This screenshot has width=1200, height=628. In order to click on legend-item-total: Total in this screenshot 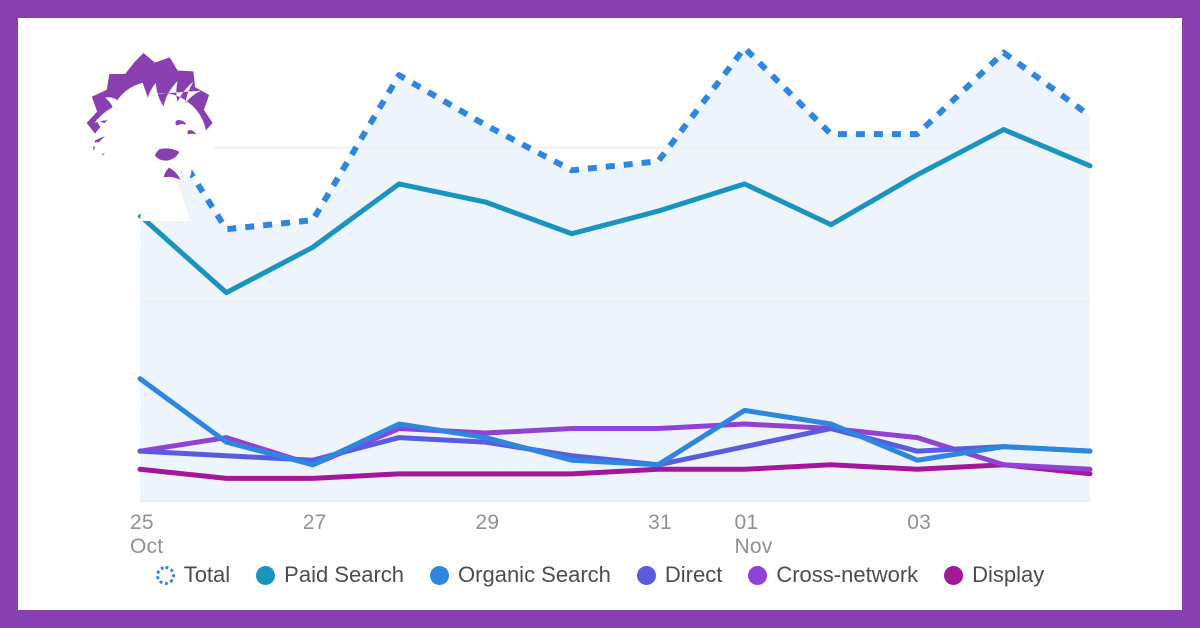, I will do `click(193, 575)`.